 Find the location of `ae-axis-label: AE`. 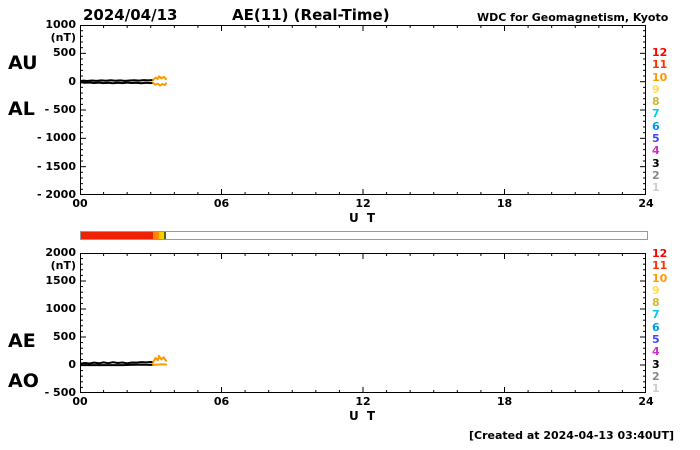

ae-axis-label: AE is located at coordinates (22, 341).